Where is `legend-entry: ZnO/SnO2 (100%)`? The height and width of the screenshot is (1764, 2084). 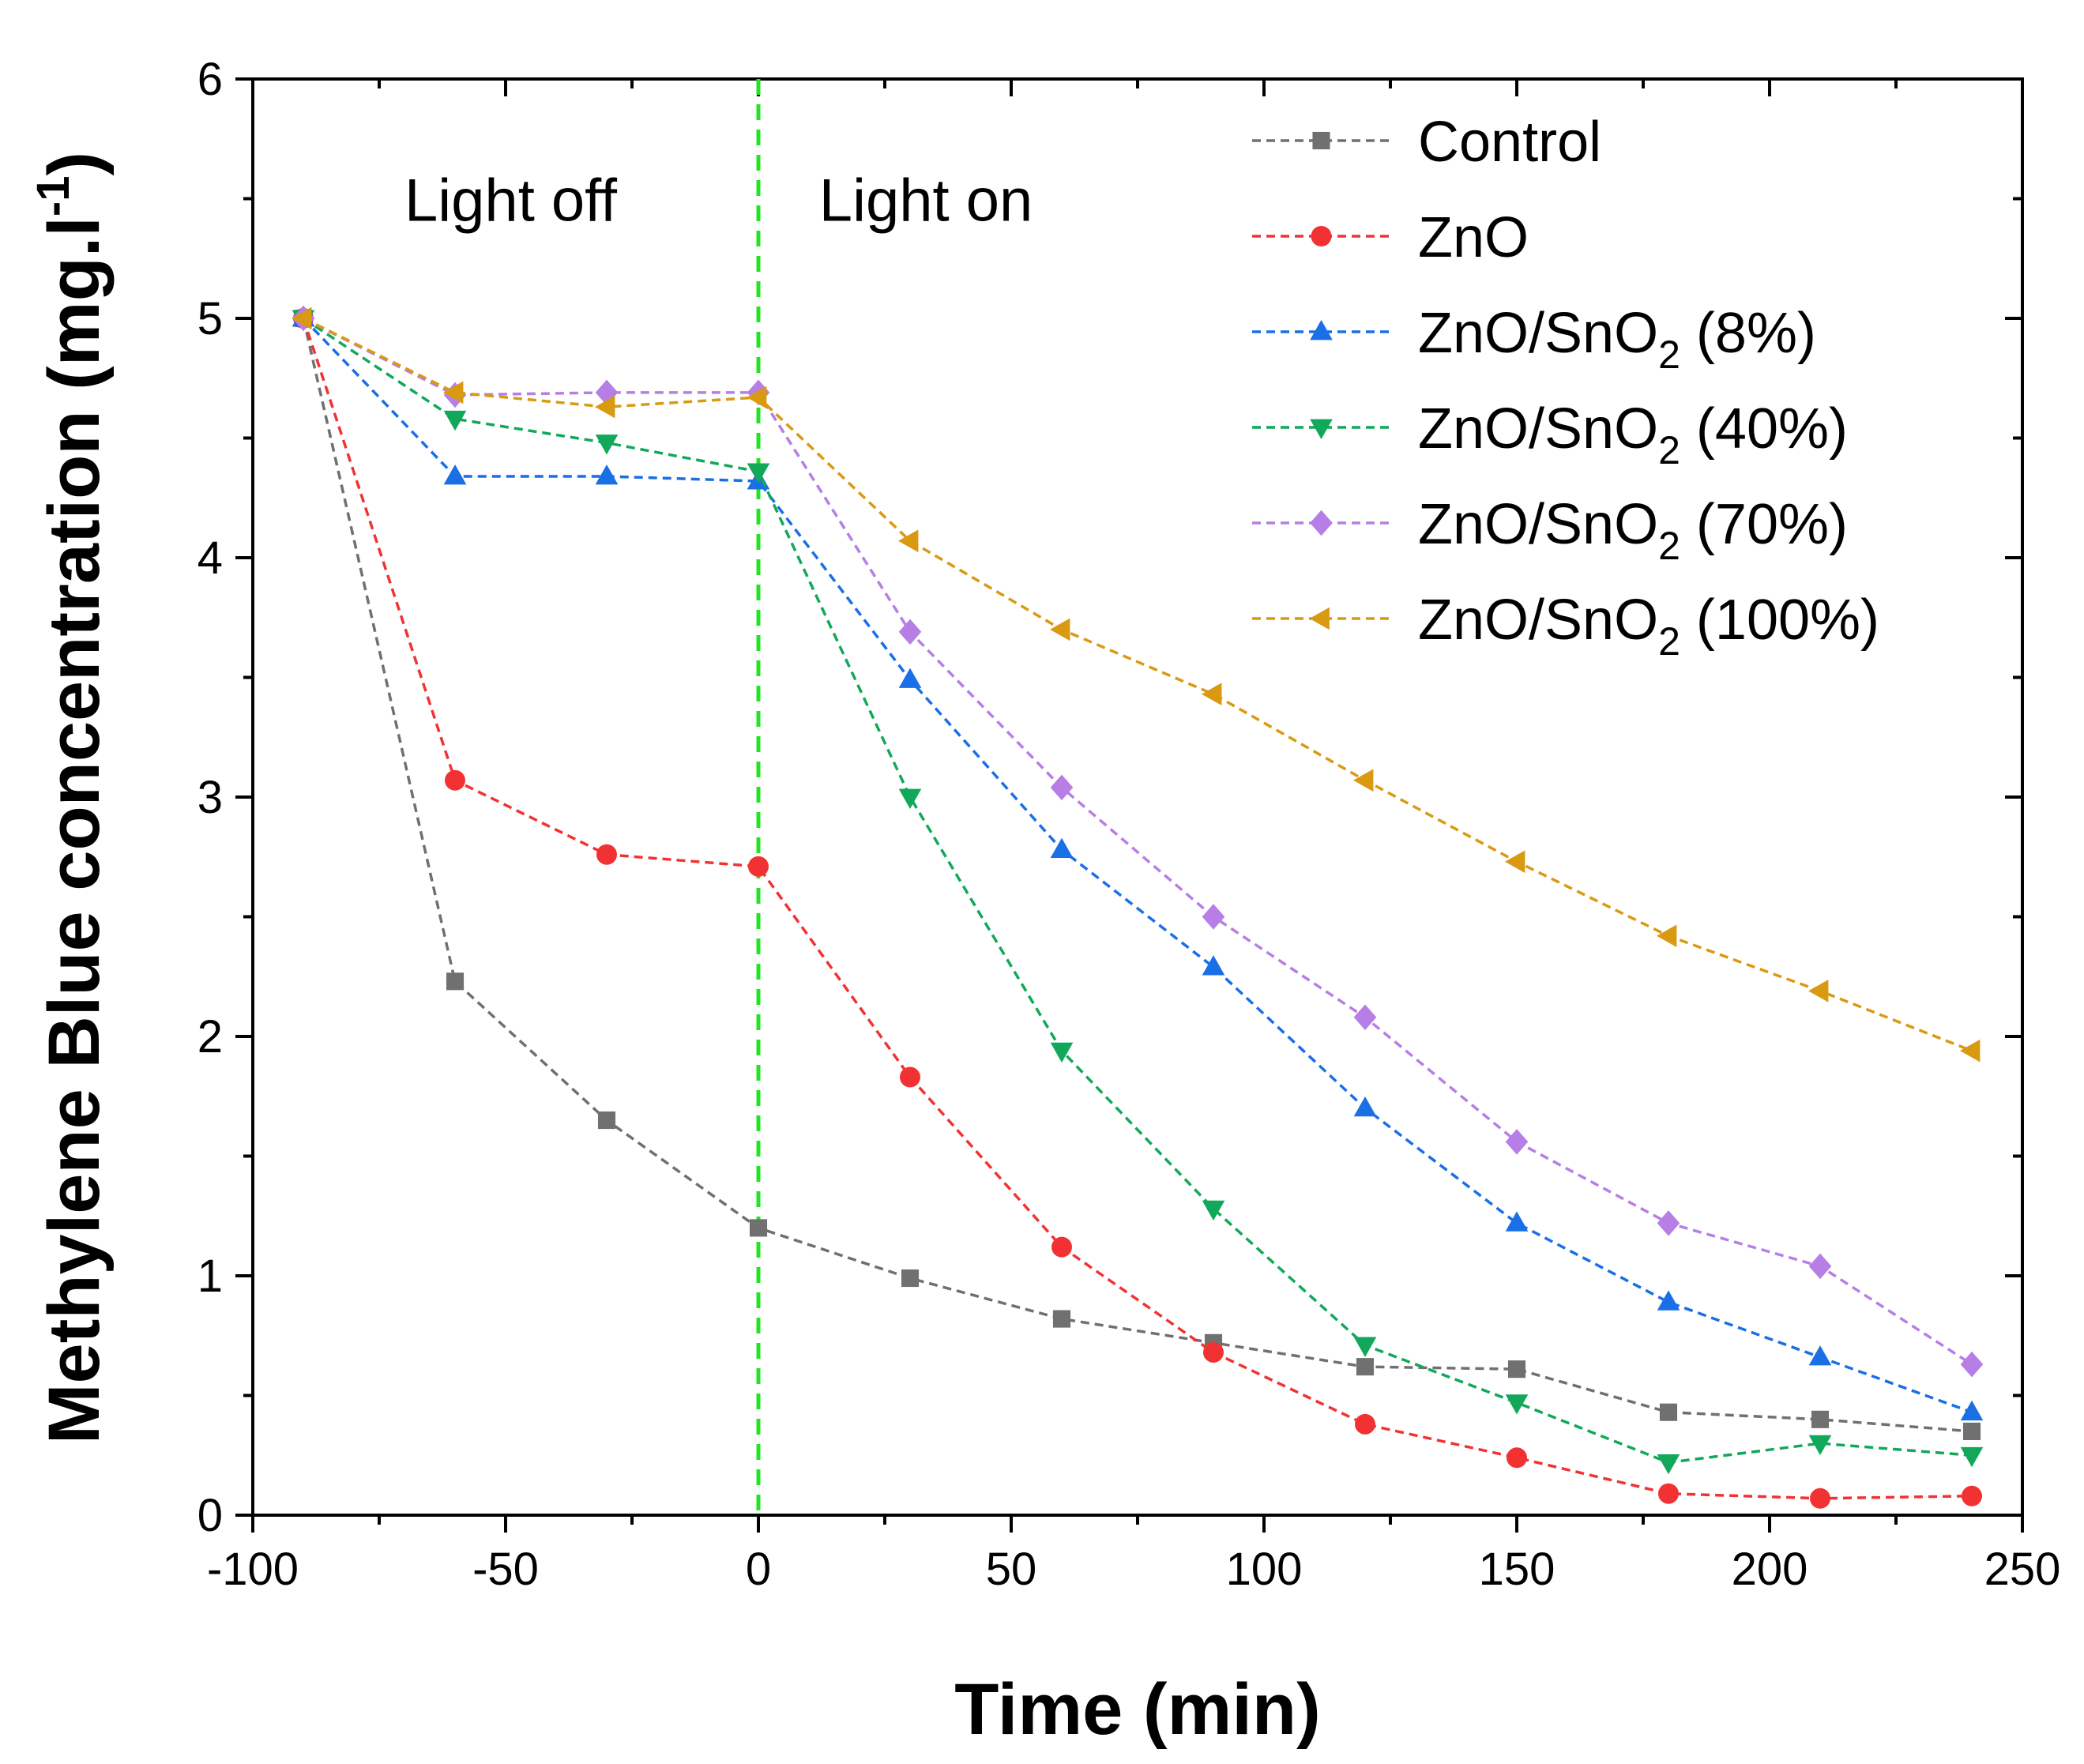 legend-entry: ZnO/SnO2 (100%) is located at coordinates (1565, 626).